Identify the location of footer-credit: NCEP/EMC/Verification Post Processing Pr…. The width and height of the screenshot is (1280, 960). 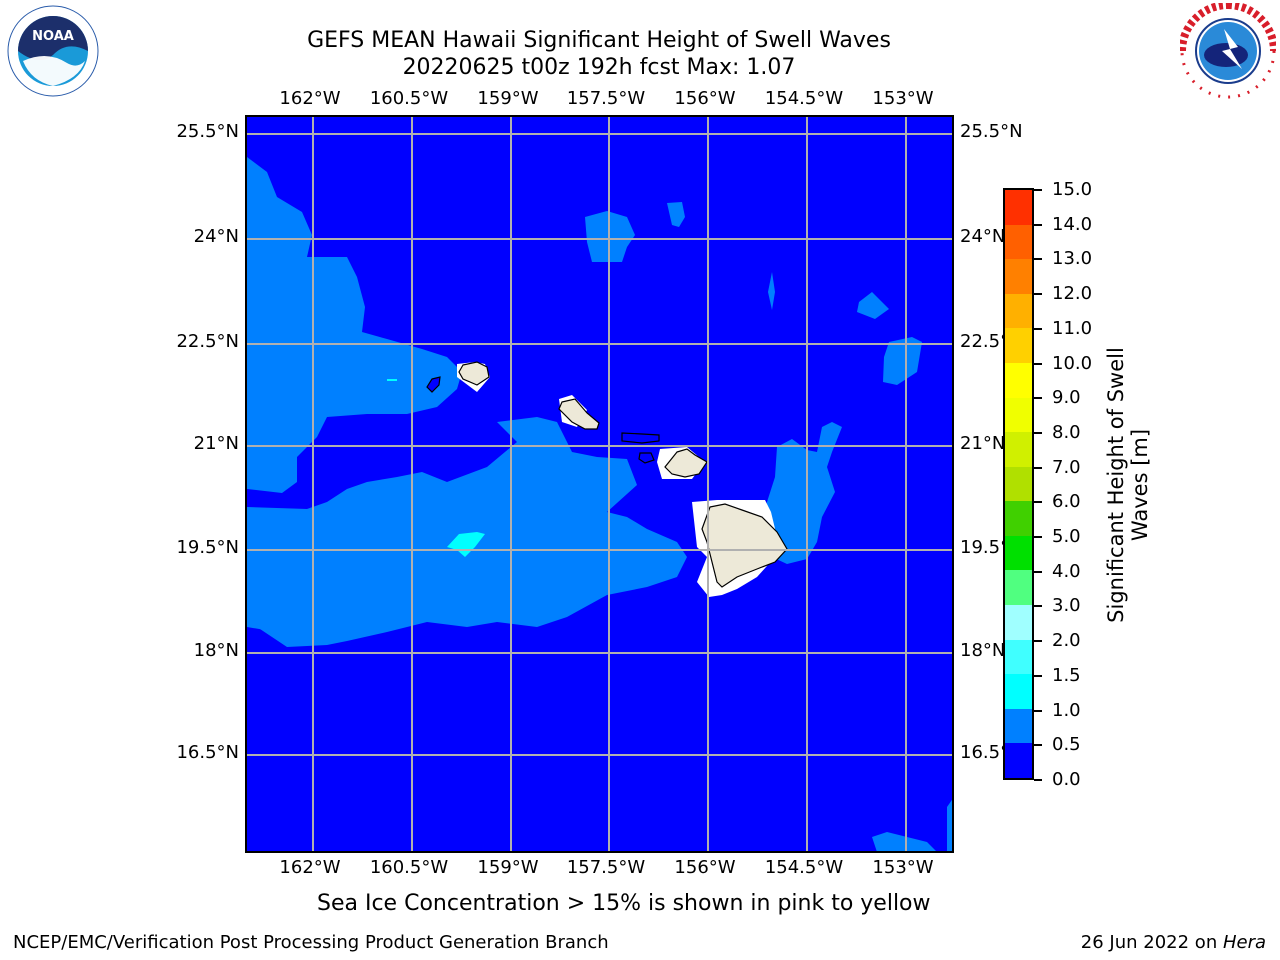
(311, 942).